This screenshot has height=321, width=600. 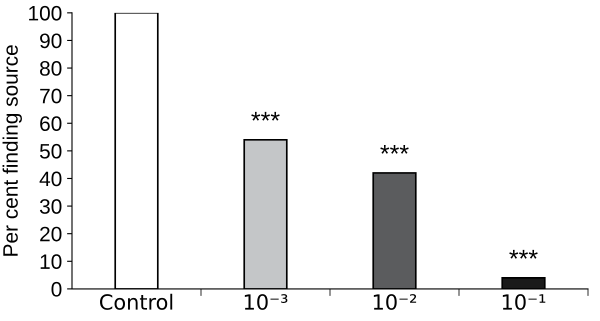 I want to click on y-tick-label: 10, so click(x=51, y=262).